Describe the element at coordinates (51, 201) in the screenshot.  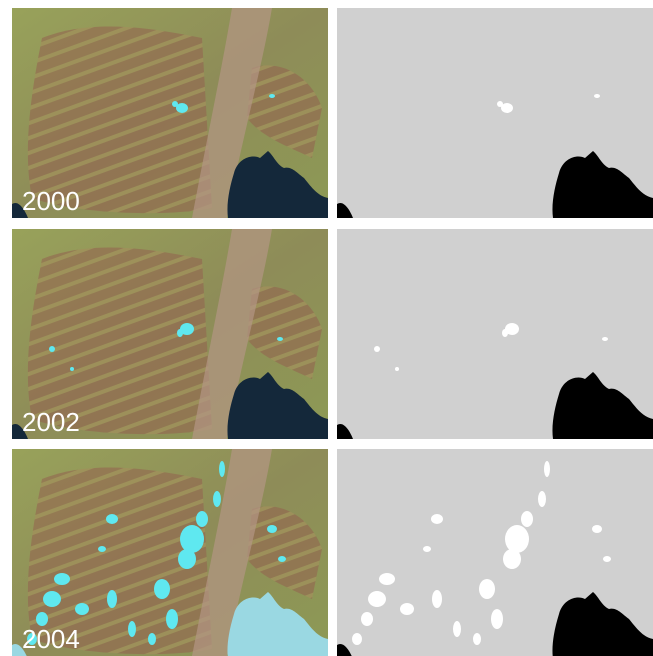
I see `year-label: 2000` at that location.